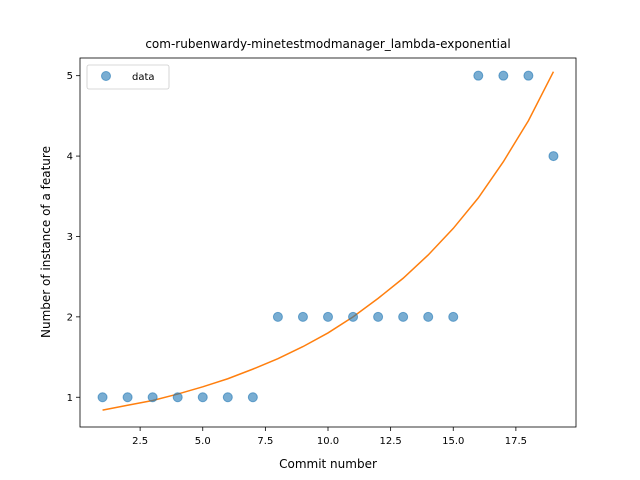  I want to click on legend: data, so click(128, 77).